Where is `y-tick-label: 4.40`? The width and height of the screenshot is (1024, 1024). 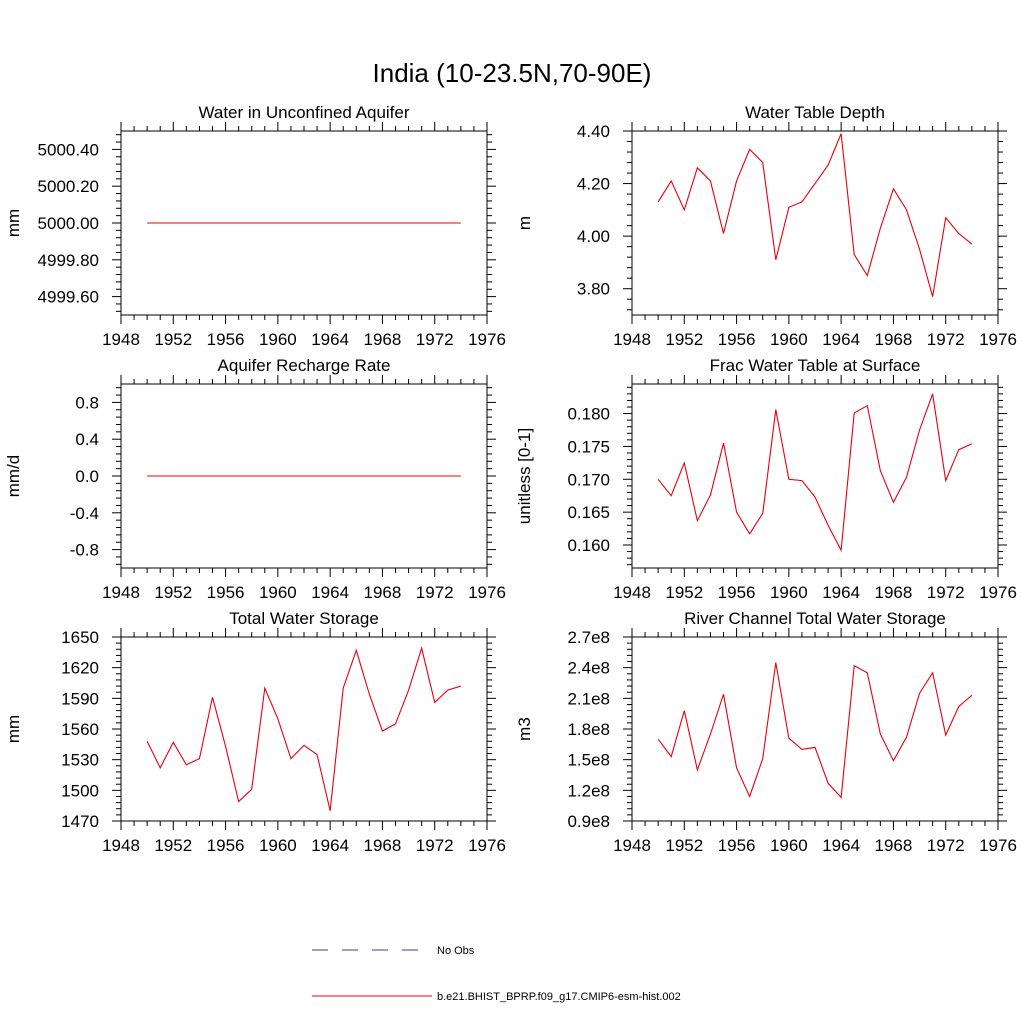
y-tick-label: 4.40 is located at coordinates (593, 131).